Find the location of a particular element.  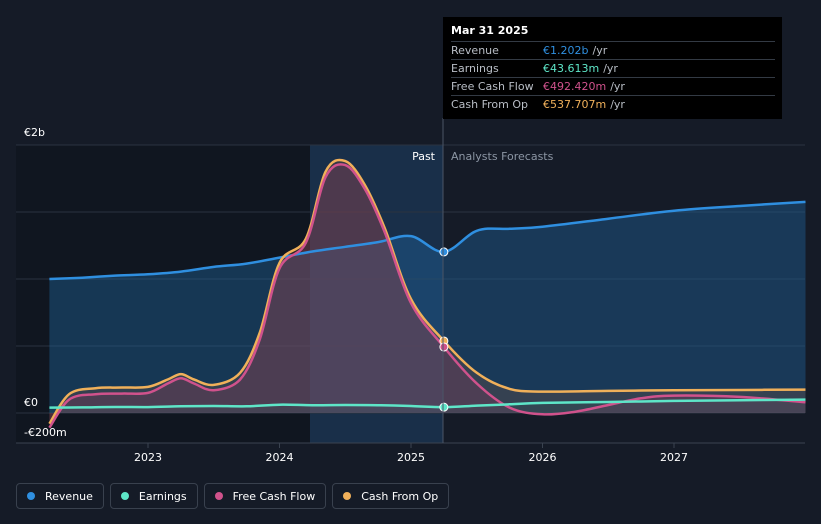

past-label: Past is located at coordinates (424, 156).